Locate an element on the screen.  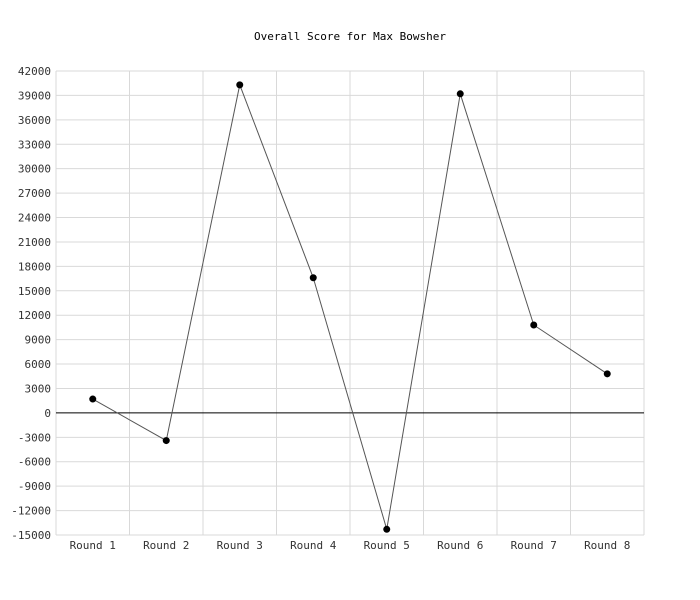
x-tick-label: Round 2 is located at coordinates (166, 545).